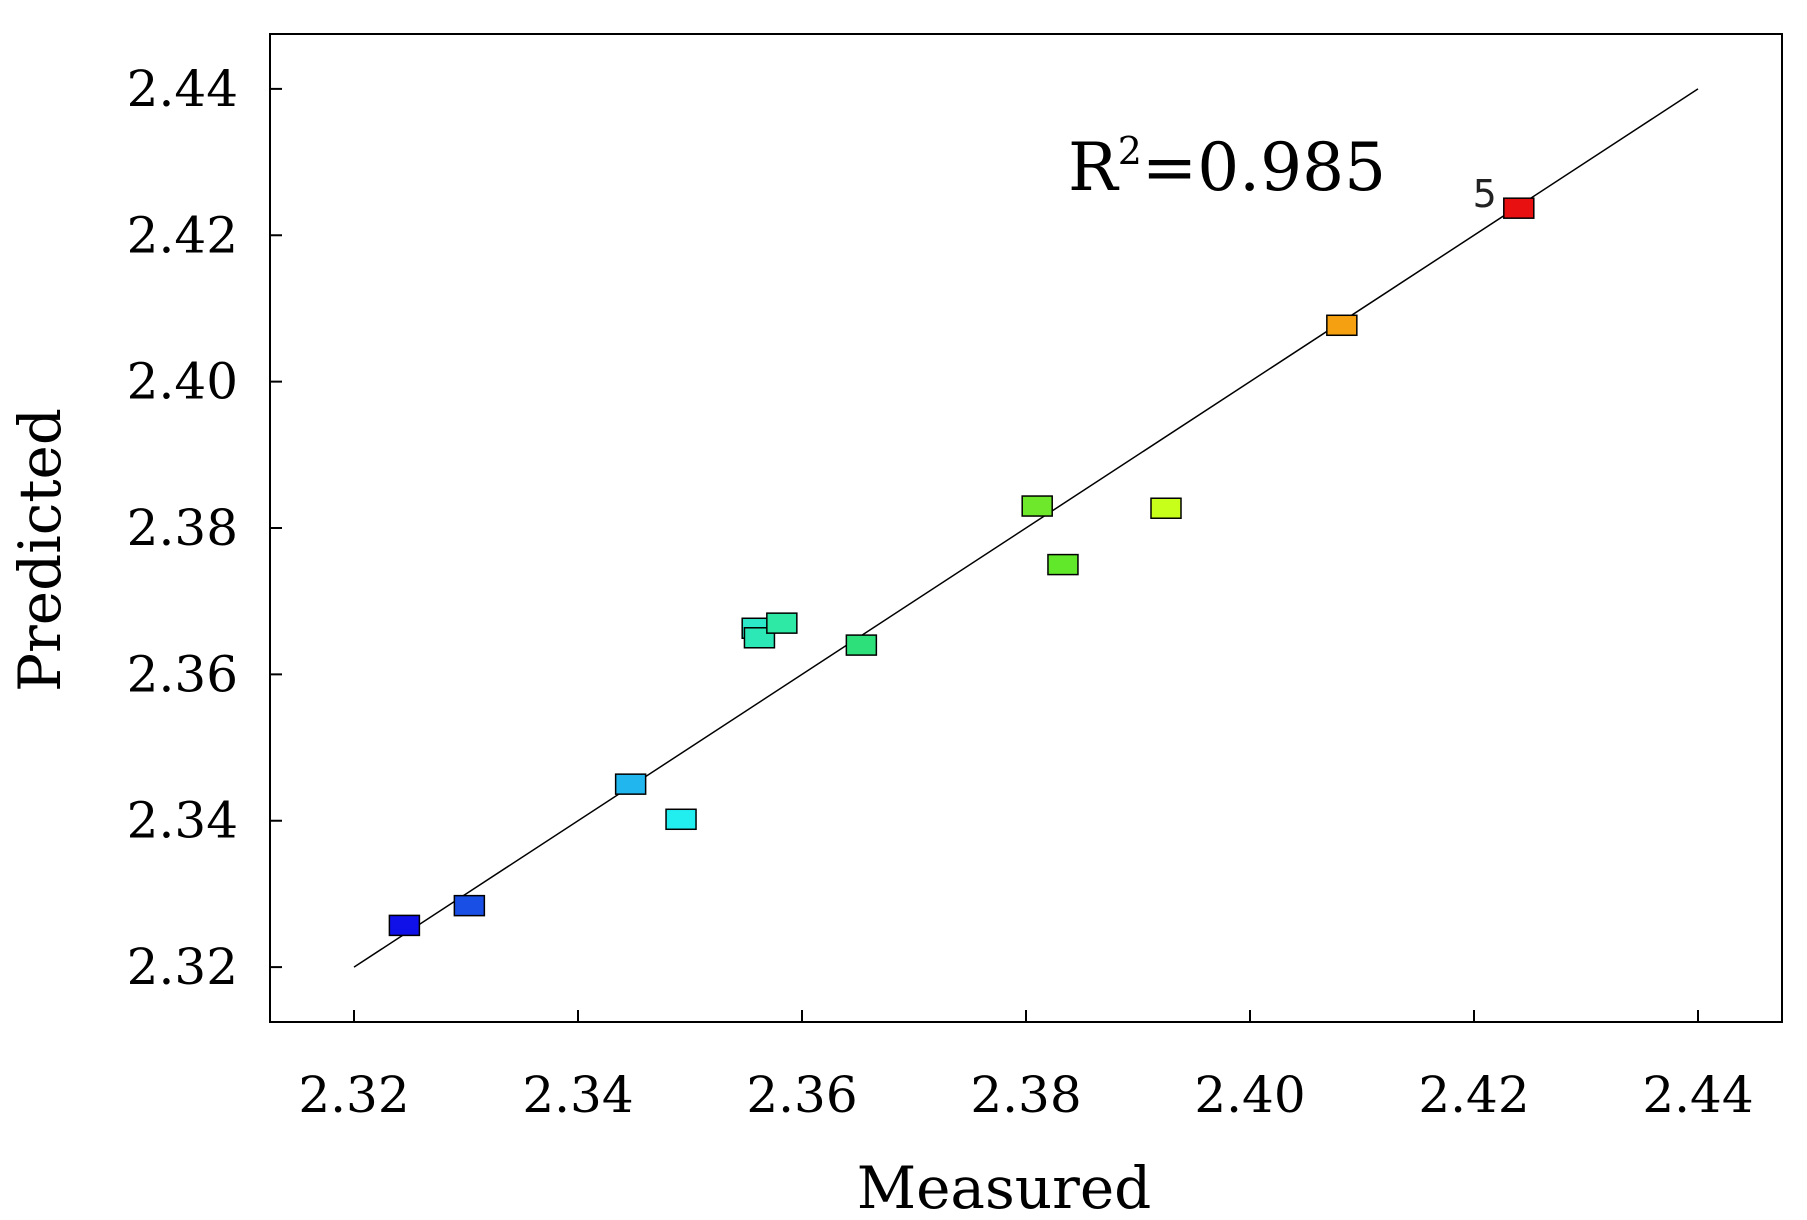 Image resolution: width=1807 pixels, height=1220 pixels. What do you see at coordinates (182, 89) in the screenshot?
I see `y-tick-label: 2.44` at bounding box center [182, 89].